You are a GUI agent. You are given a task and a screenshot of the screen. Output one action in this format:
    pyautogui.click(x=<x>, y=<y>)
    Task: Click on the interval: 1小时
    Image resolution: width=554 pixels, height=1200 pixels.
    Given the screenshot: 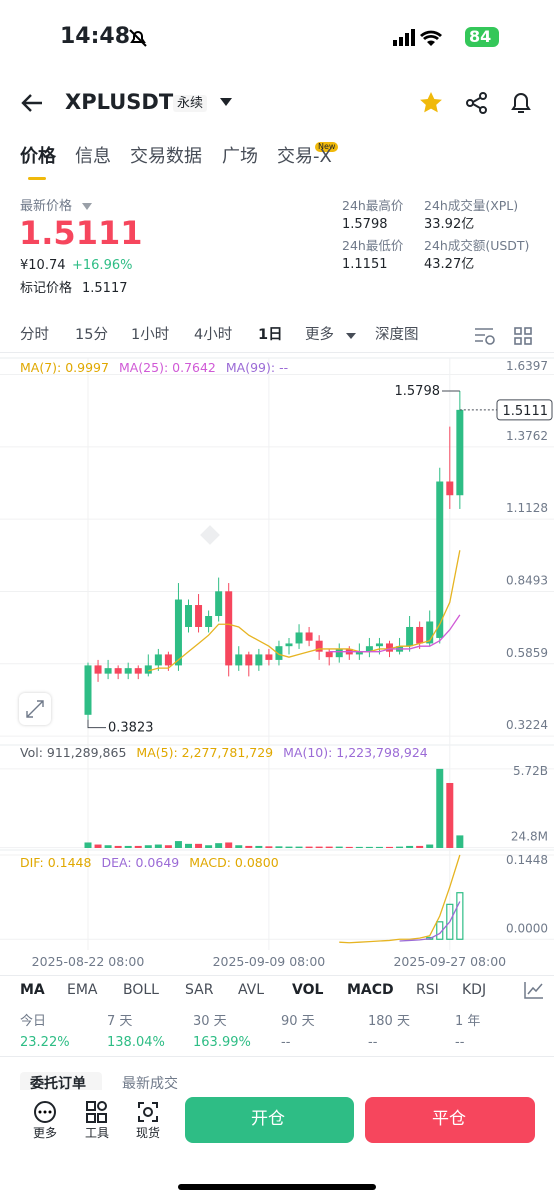 What is the action you would take?
    pyautogui.click(x=150, y=335)
    